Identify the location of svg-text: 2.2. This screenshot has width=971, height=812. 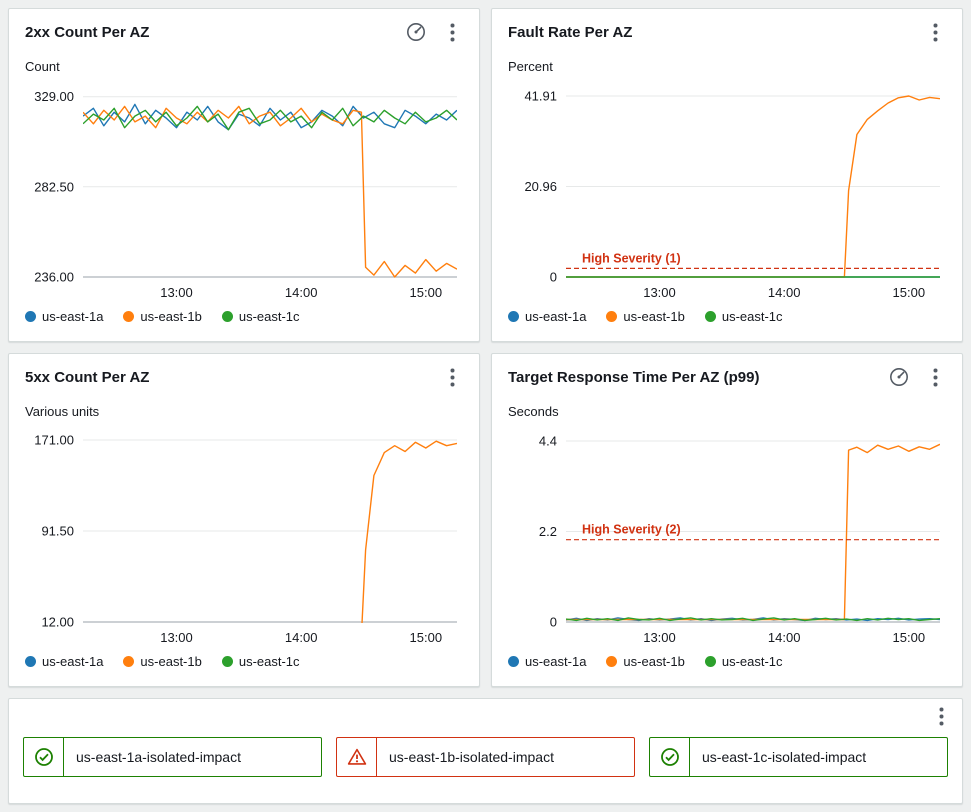
(548, 531).